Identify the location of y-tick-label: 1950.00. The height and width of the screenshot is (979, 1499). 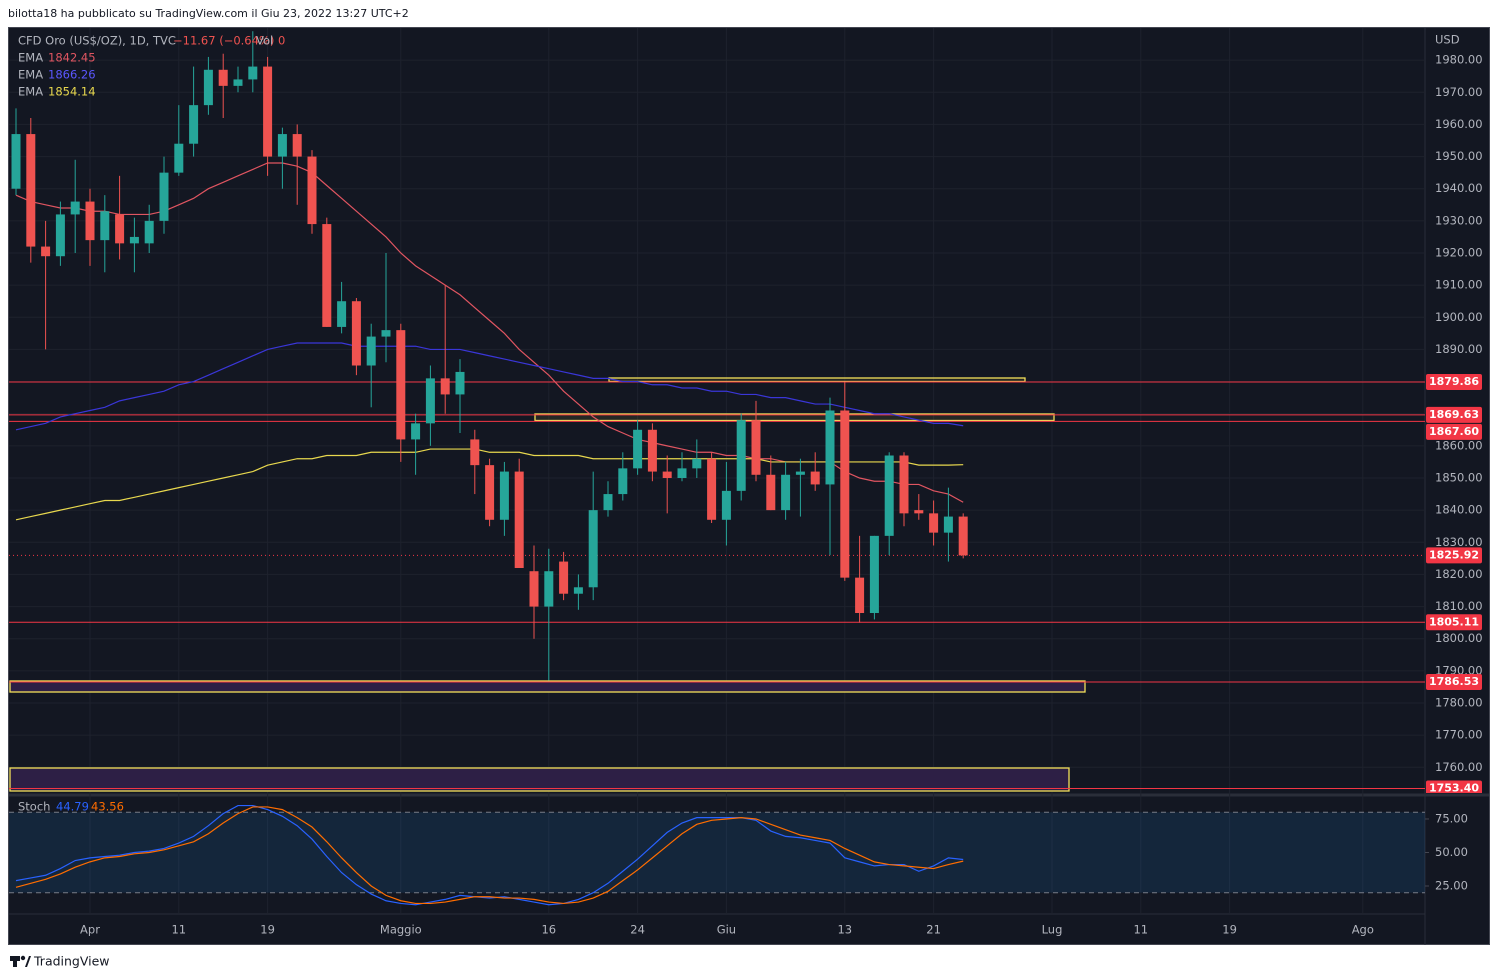
(1459, 156).